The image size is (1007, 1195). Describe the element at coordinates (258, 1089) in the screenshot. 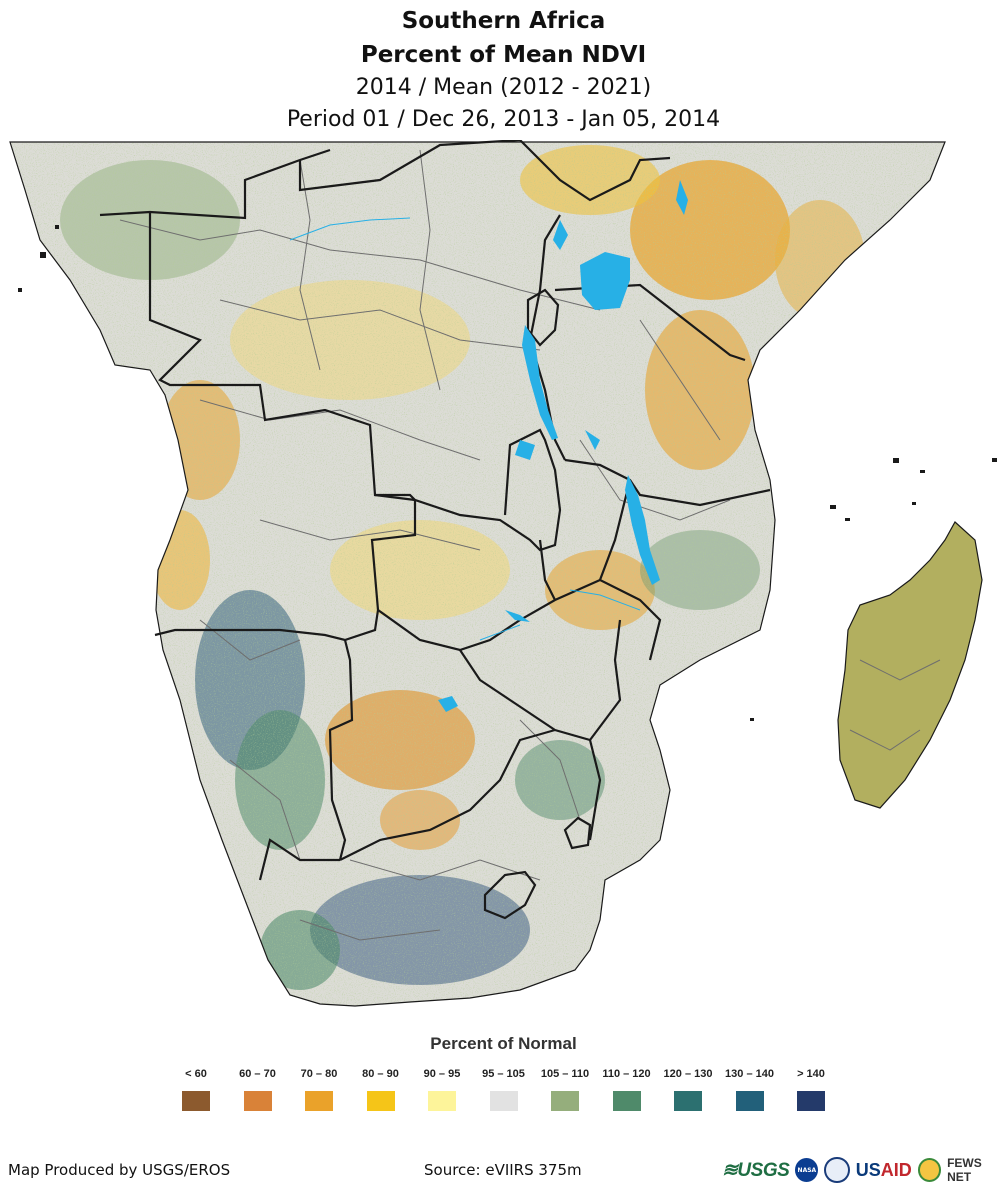

I see `legend-item: 60 – 70` at that location.